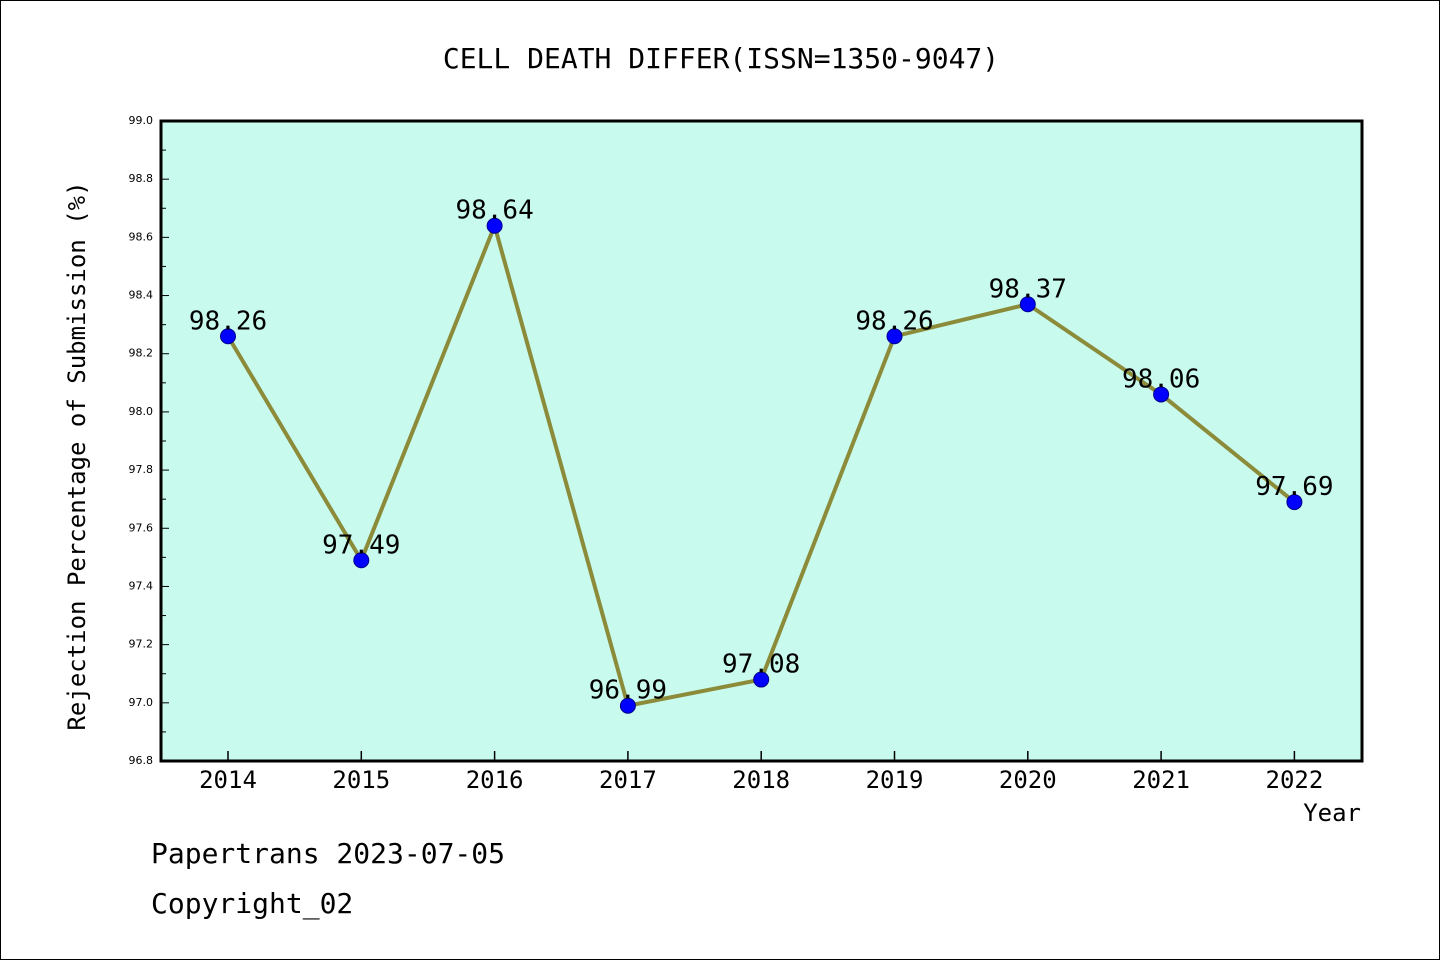  I want to click on x-tick-label: 2020, so click(1028, 780).